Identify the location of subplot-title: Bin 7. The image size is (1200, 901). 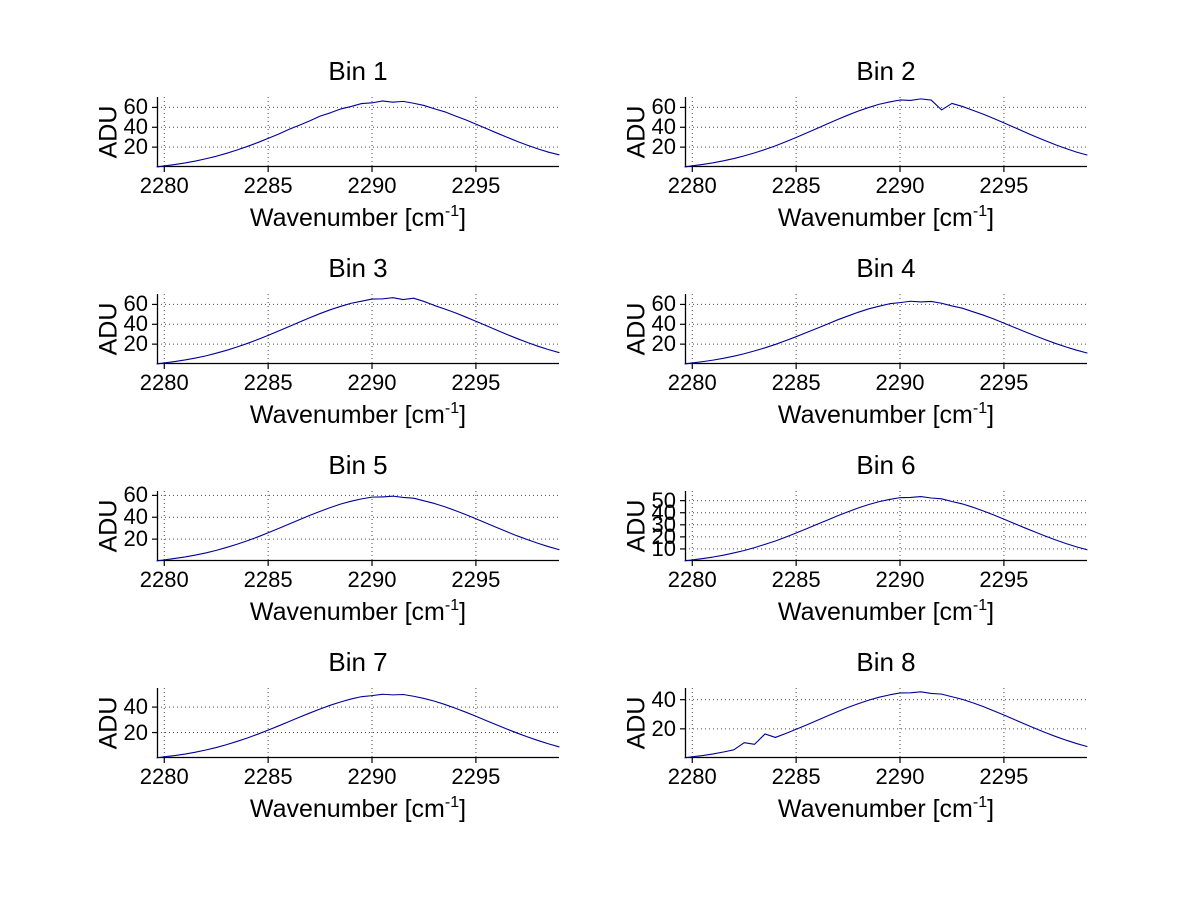
(358, 661).